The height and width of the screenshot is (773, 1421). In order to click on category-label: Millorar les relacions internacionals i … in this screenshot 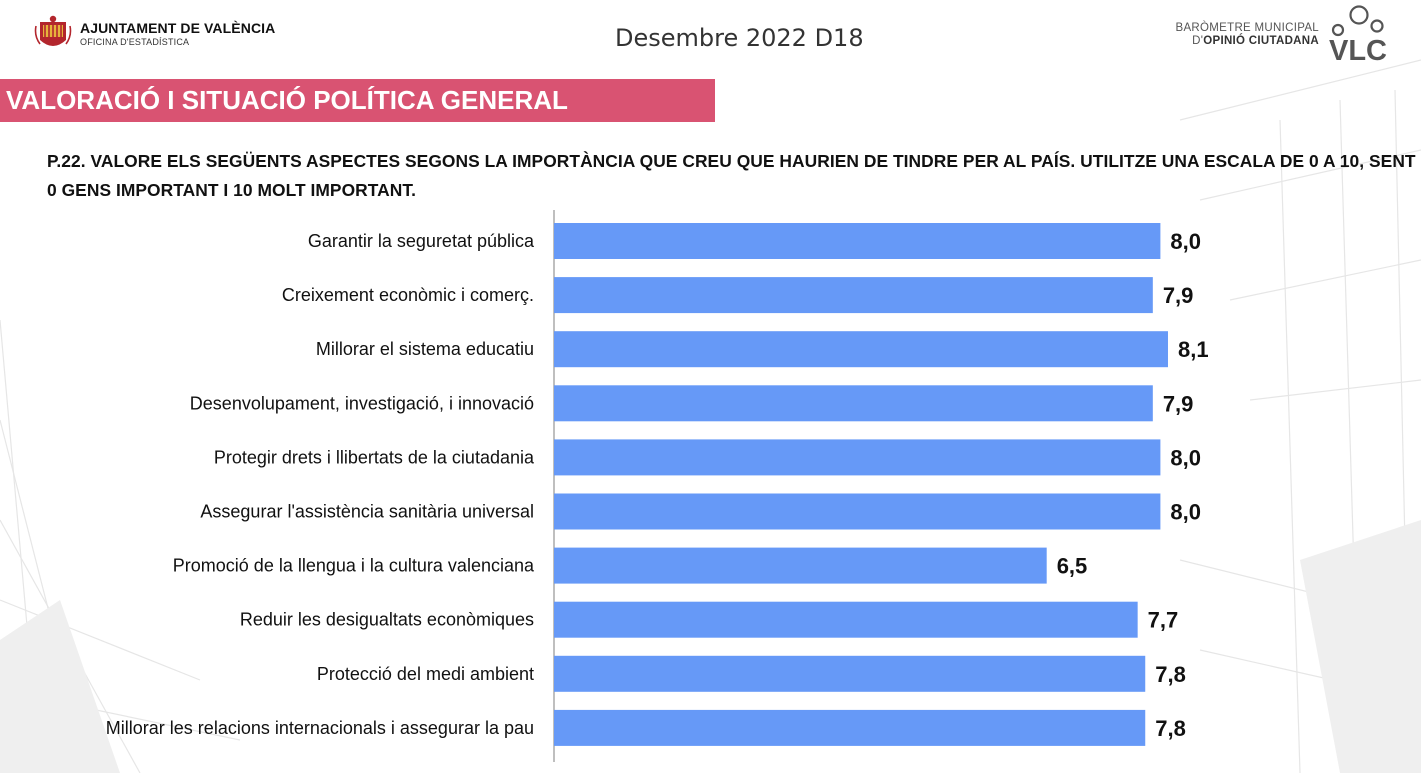, I will do `click(320, 728)`.